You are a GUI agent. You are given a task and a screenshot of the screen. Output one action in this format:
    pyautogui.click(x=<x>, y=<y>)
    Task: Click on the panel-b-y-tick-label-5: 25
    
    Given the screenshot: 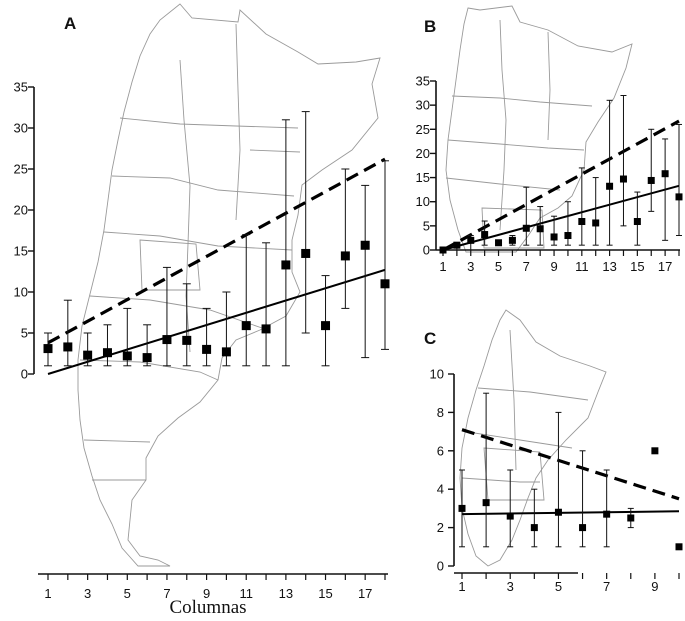 What is the action you would take?
    pyautogui.click(x=423, y=129)
    